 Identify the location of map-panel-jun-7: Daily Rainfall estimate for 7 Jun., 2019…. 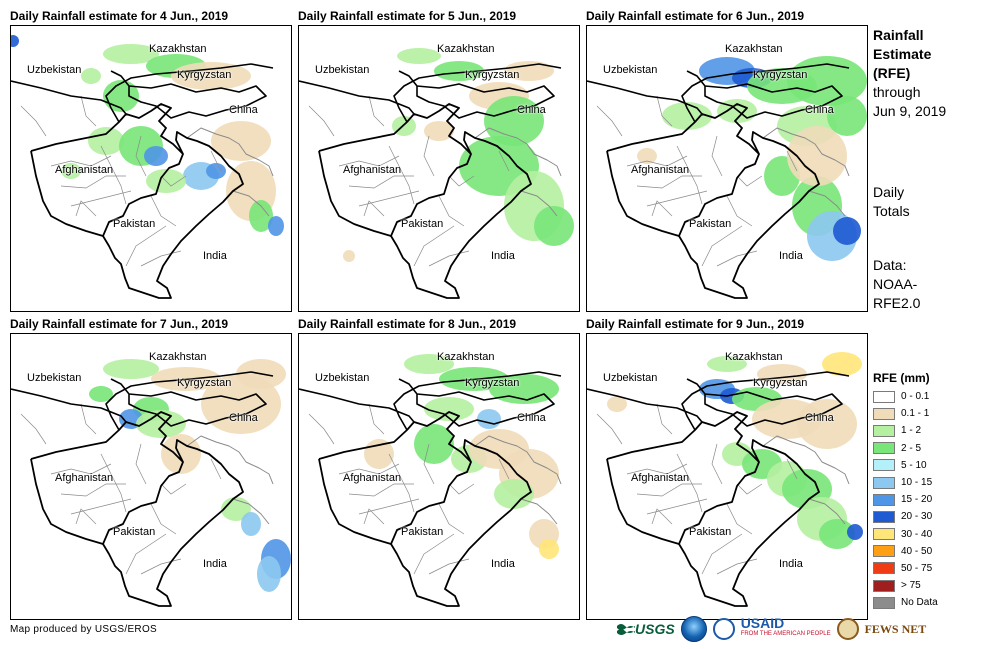
(151, 468).